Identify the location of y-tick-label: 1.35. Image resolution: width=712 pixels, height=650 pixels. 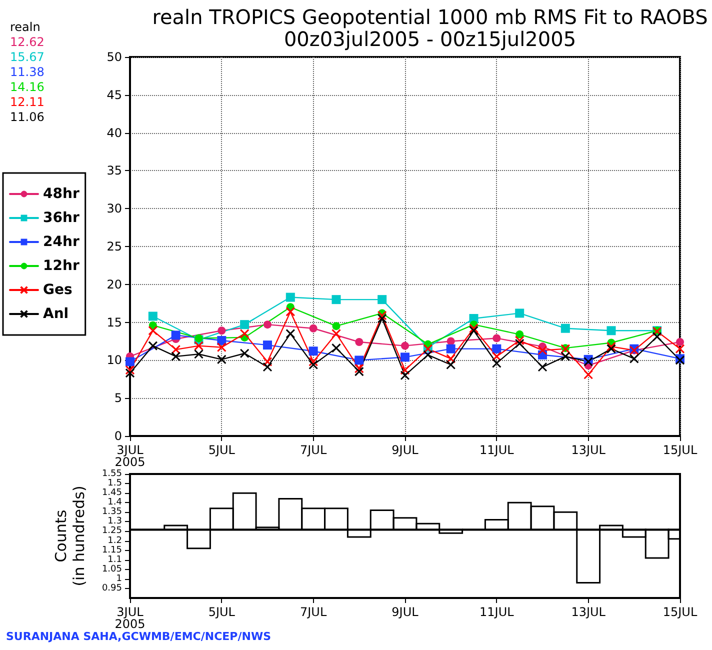
(112, 512).